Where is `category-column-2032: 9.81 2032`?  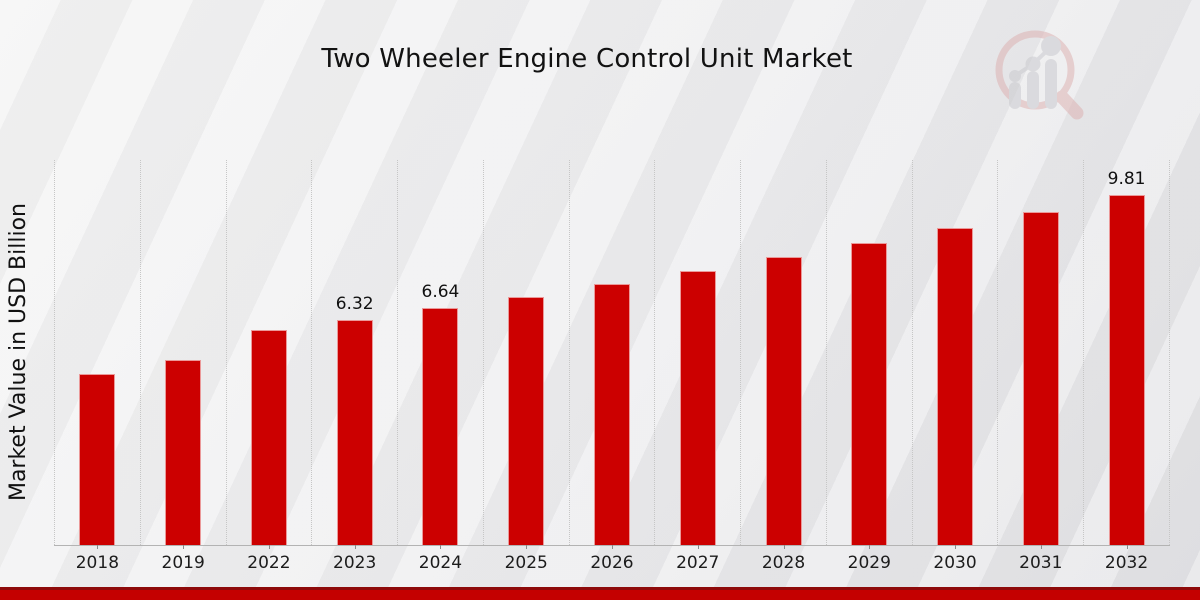
category-column-2032: 9.81 2032 is located at coordinates (1126, 366).